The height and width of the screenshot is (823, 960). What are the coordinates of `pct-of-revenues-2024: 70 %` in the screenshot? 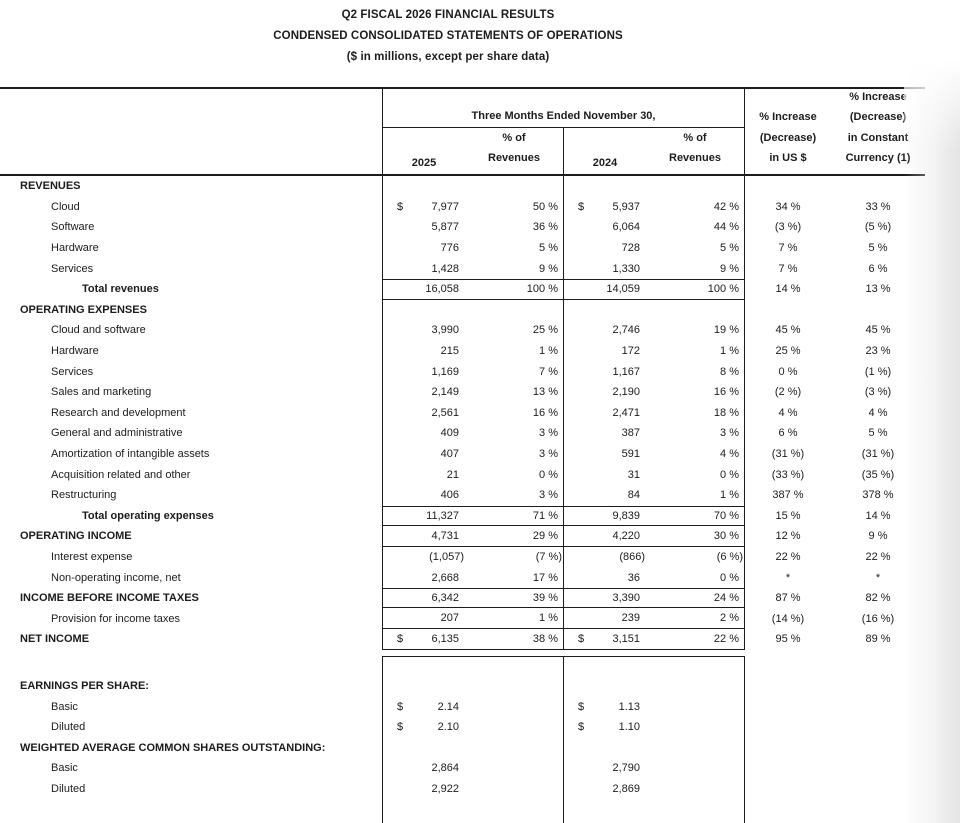 It's located at (726, 515).